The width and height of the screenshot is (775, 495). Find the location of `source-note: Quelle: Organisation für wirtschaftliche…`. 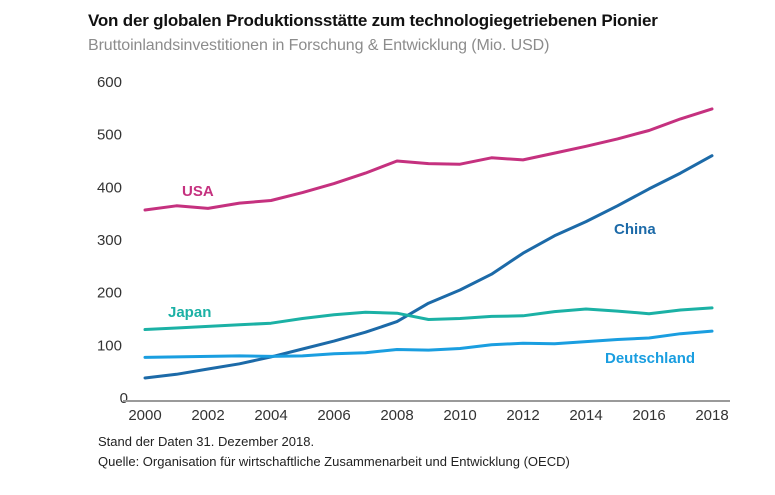

source-note: Quelle: Organisation für wirtschaftliche… is located at coordinates (334, 461).